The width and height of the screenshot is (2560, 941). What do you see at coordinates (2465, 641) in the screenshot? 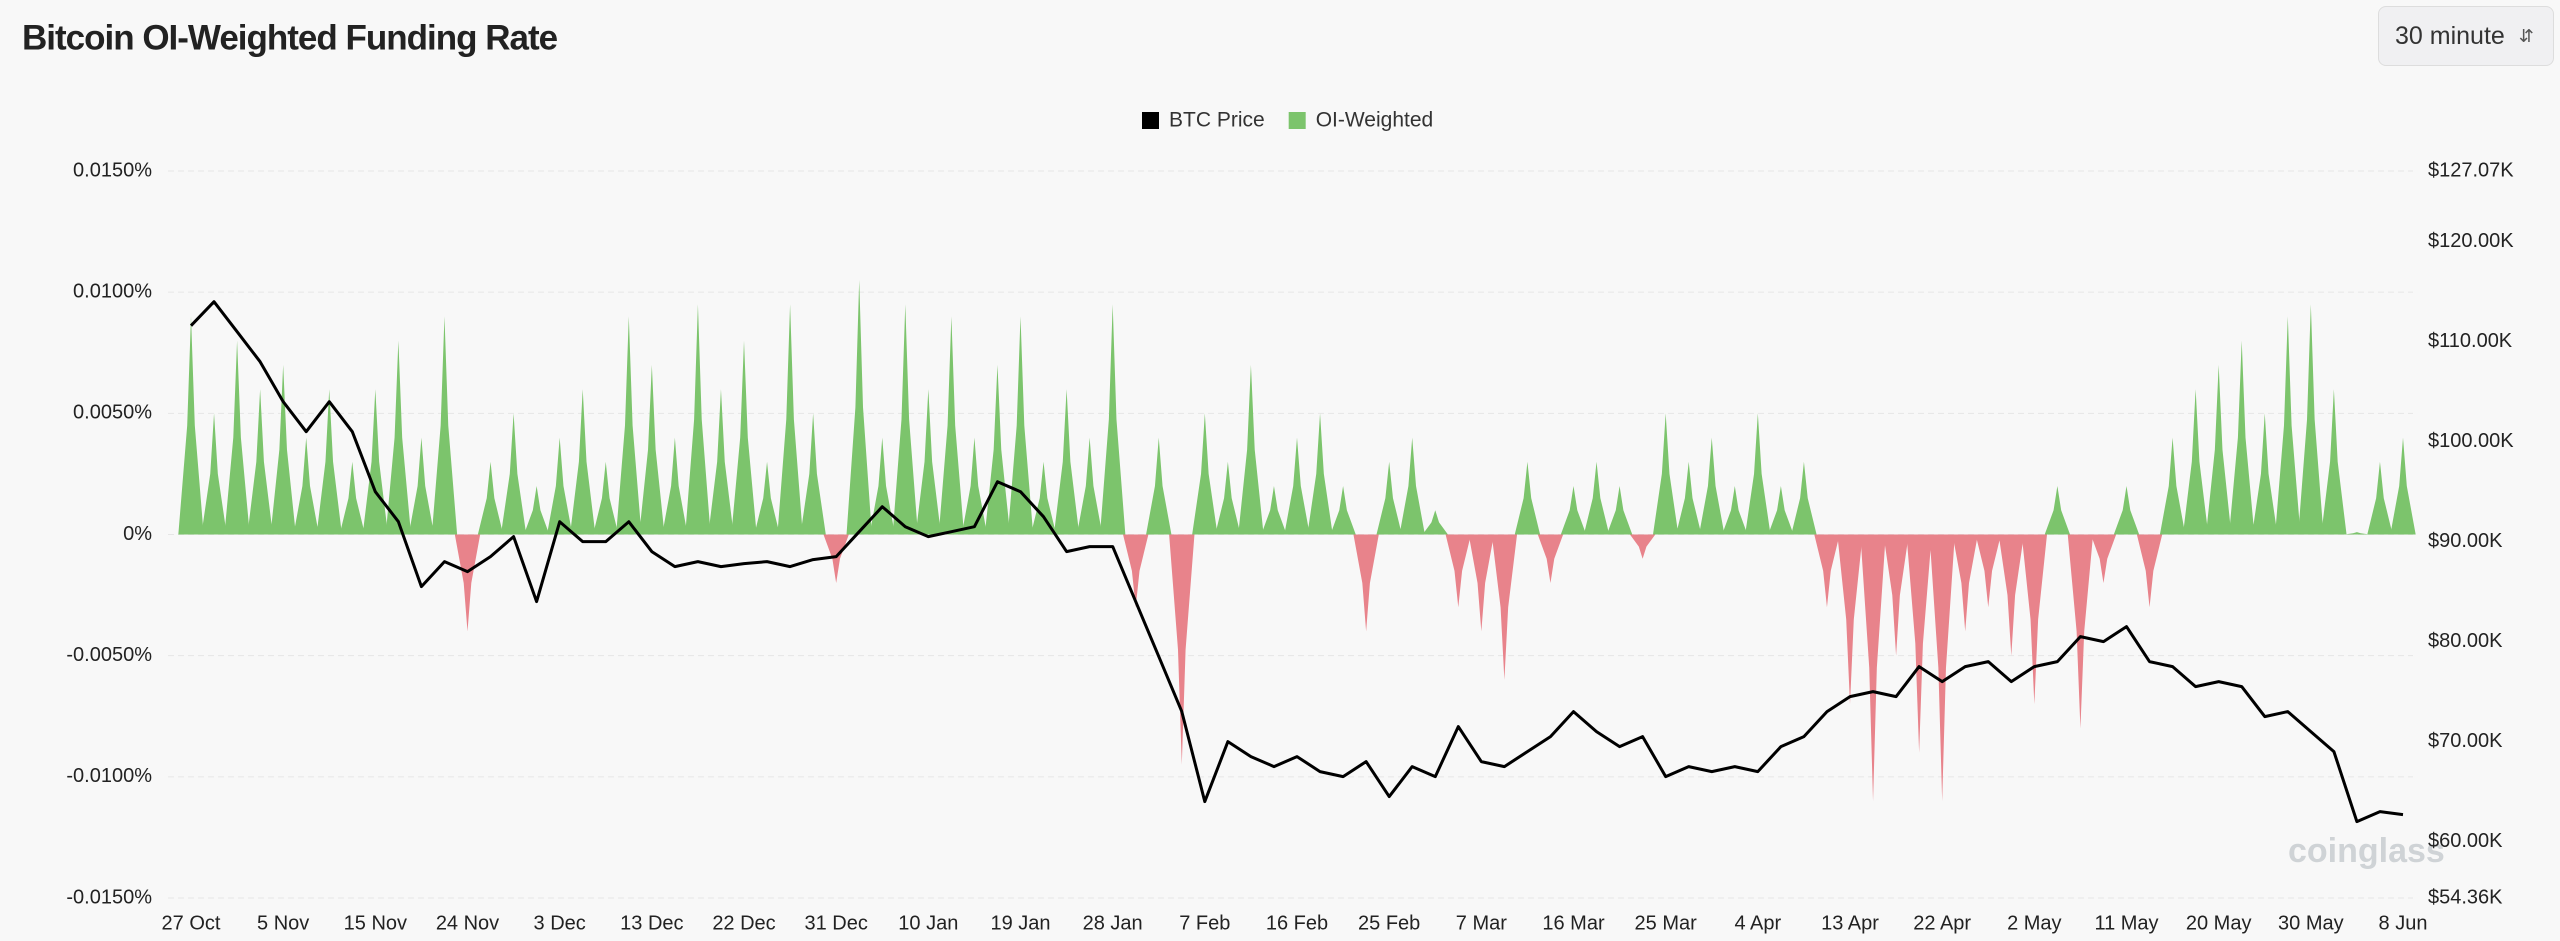
I see `y2-tick-label: $80.00K` at bounding box center [2465, 641].